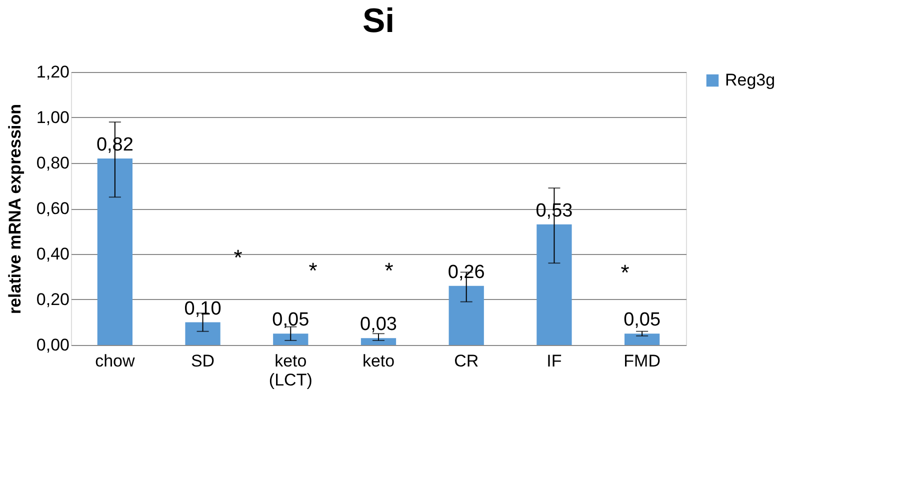 The image size is (909, 486). What do you see at coordinates (378, 21) in the screenshot?
I see `chart-title: Si` at bounding box center [378, 21].